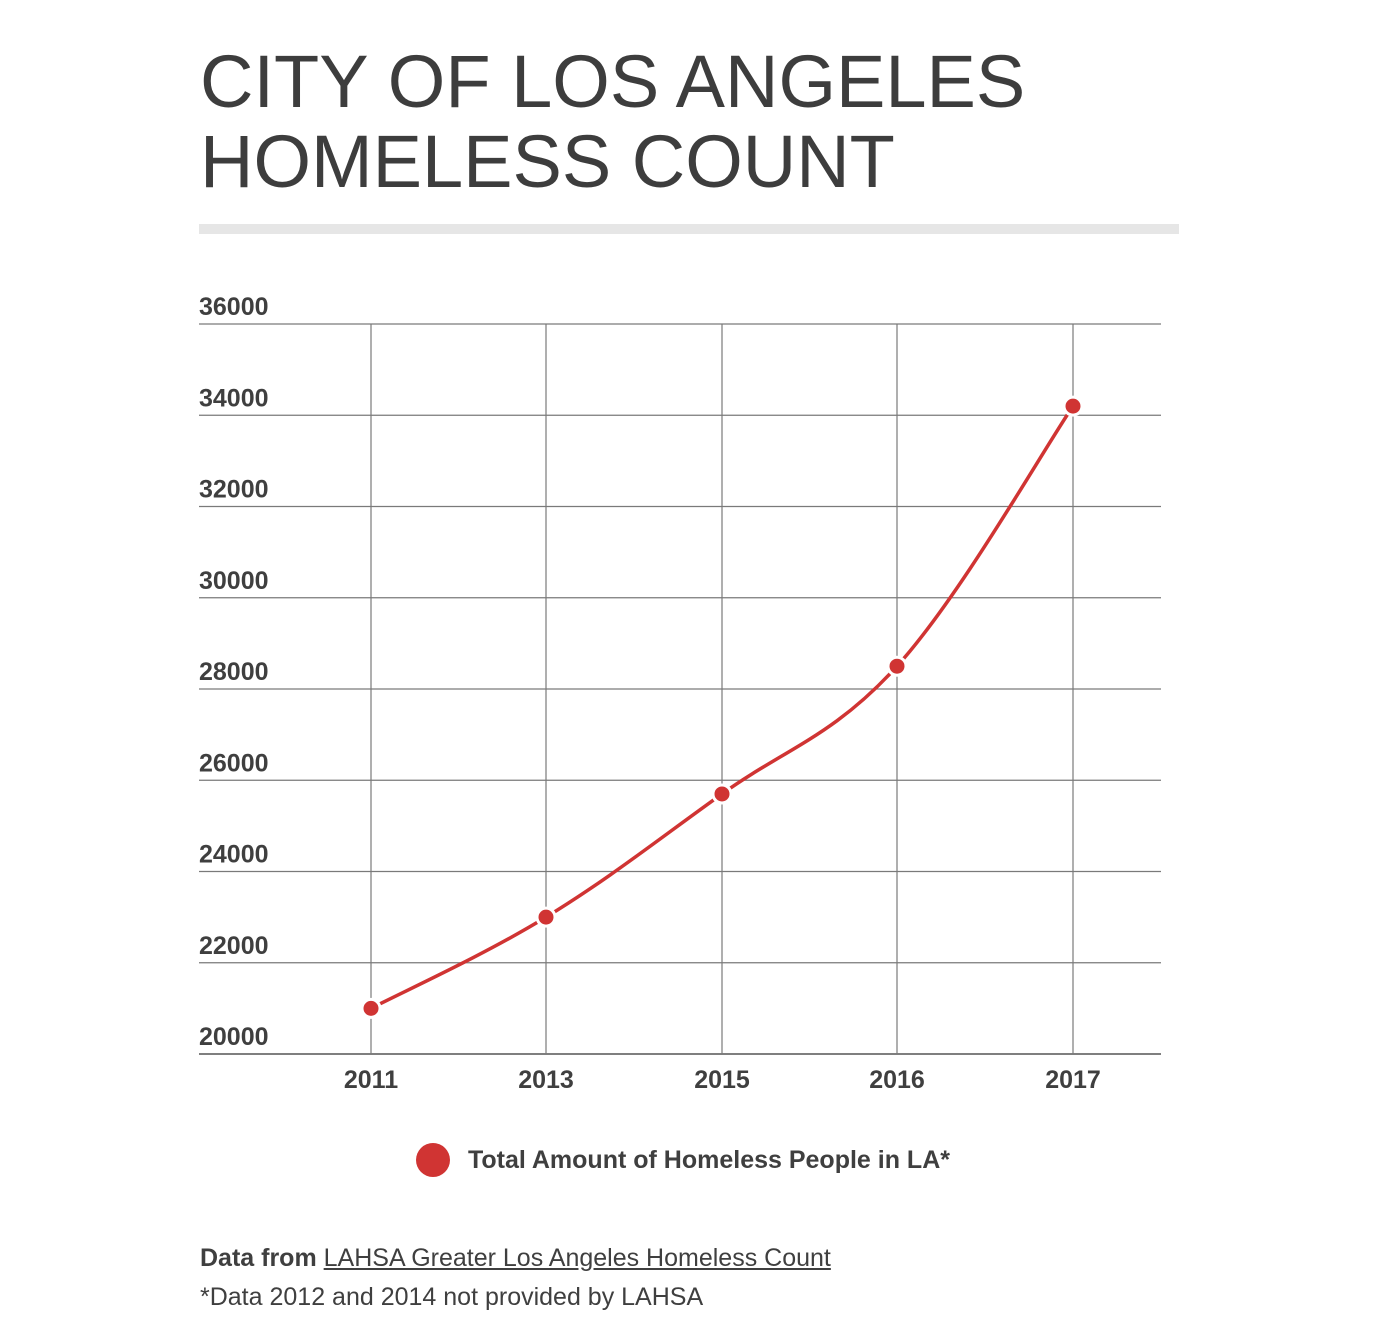  I want to click on x-tick-label-2016: 2016, so click(897, 1080).